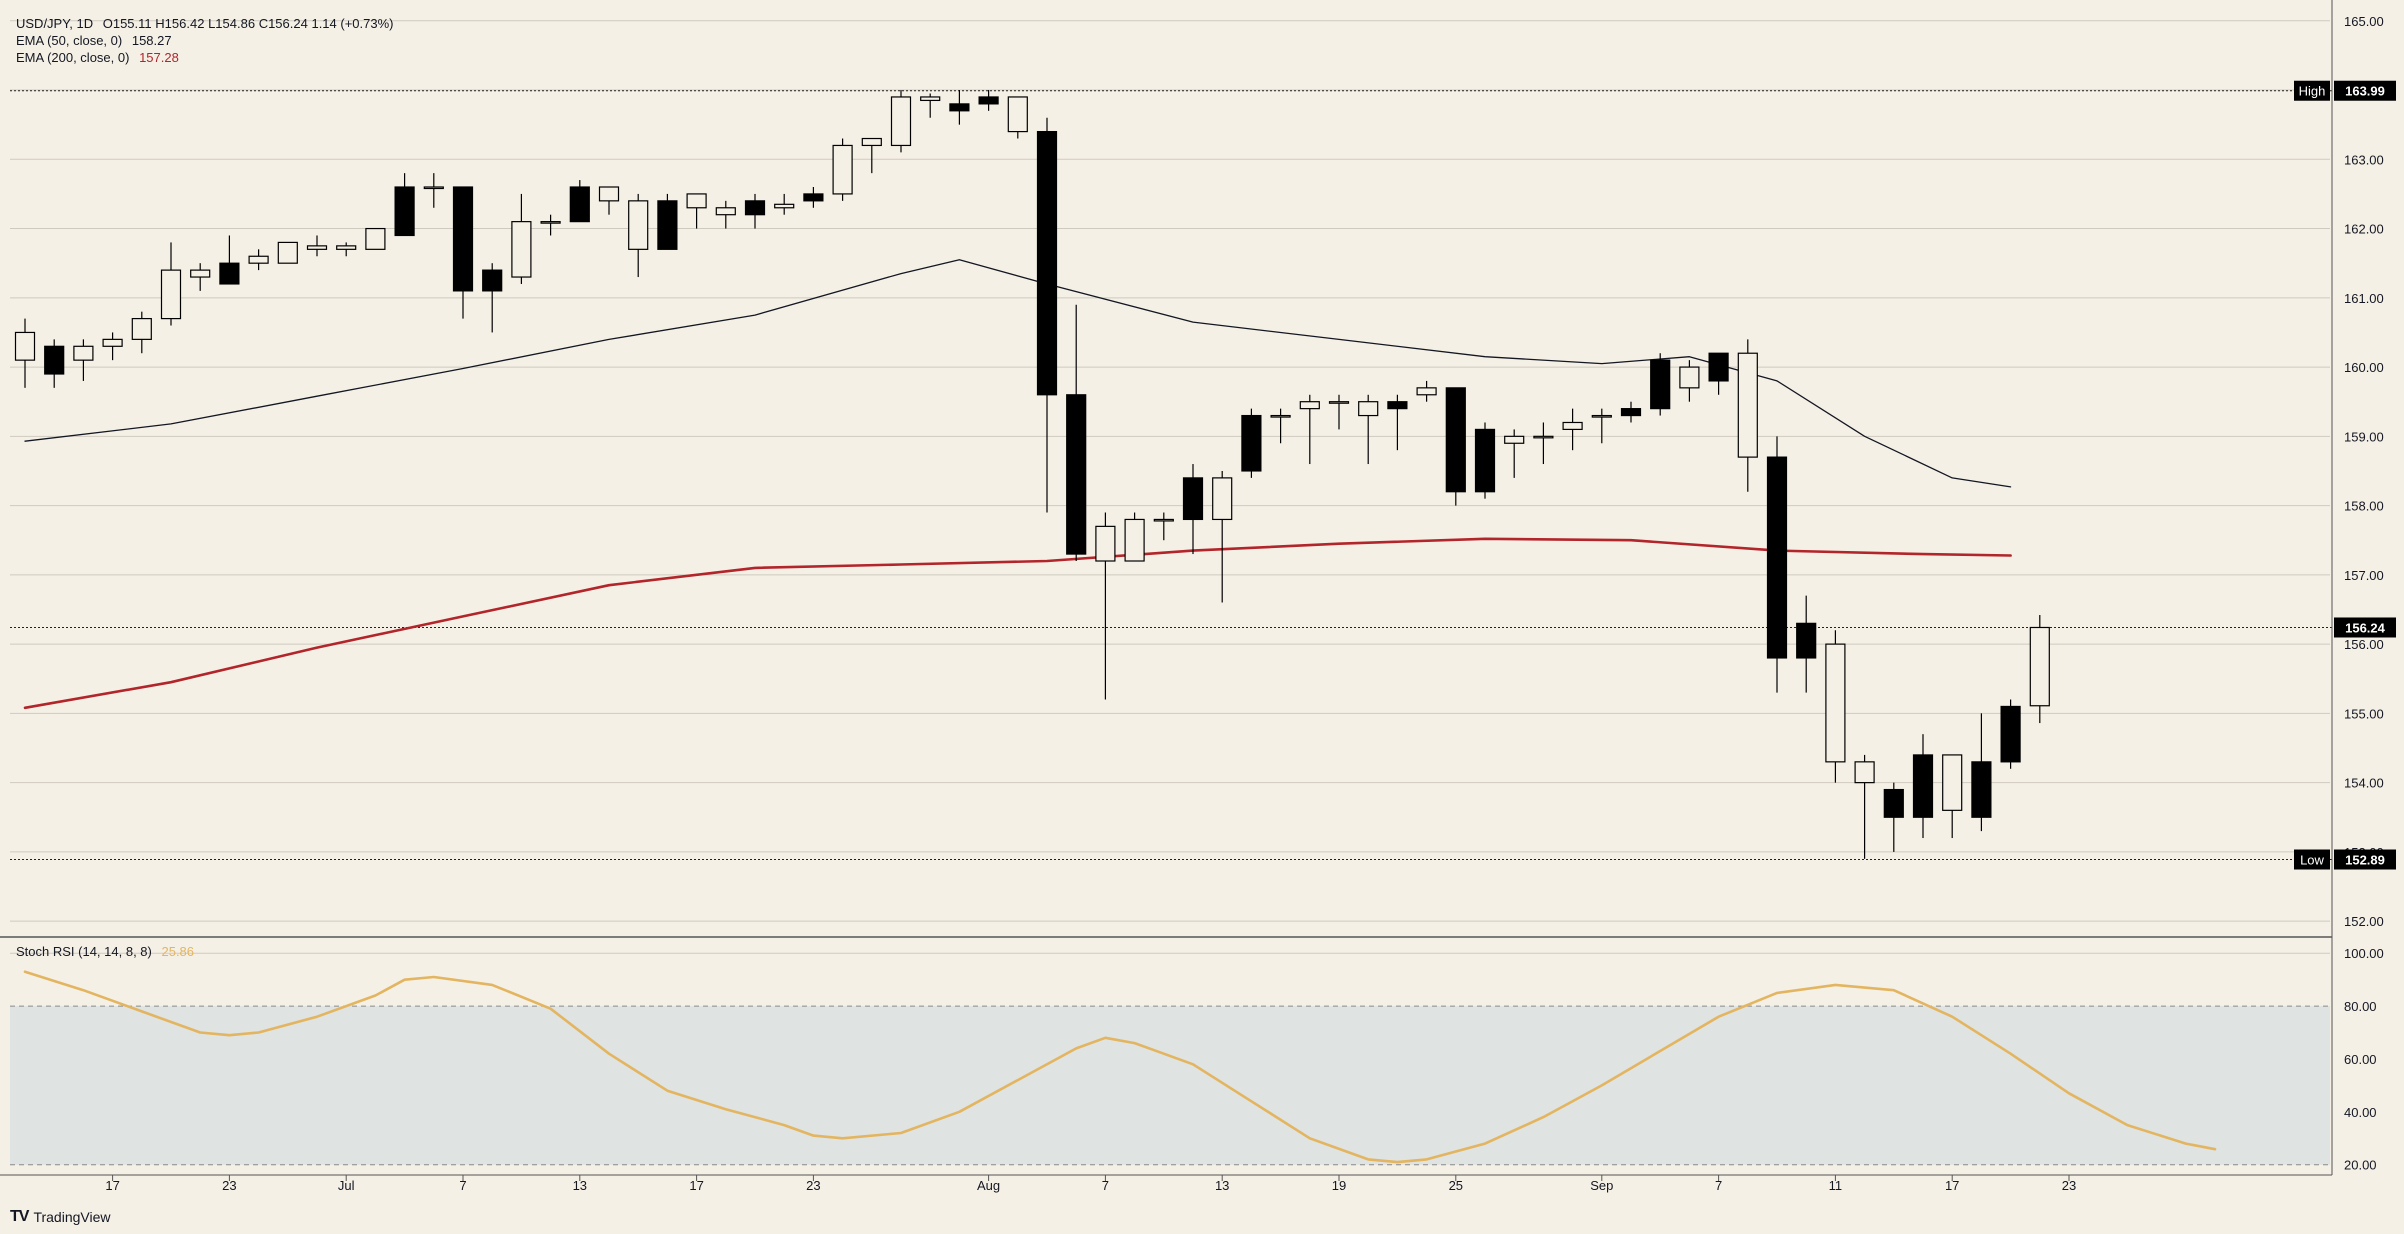 Image resolution: width=2404 pixels, height=1234 pixels. I want to click on high-value: H156.42, so click(180, 23).